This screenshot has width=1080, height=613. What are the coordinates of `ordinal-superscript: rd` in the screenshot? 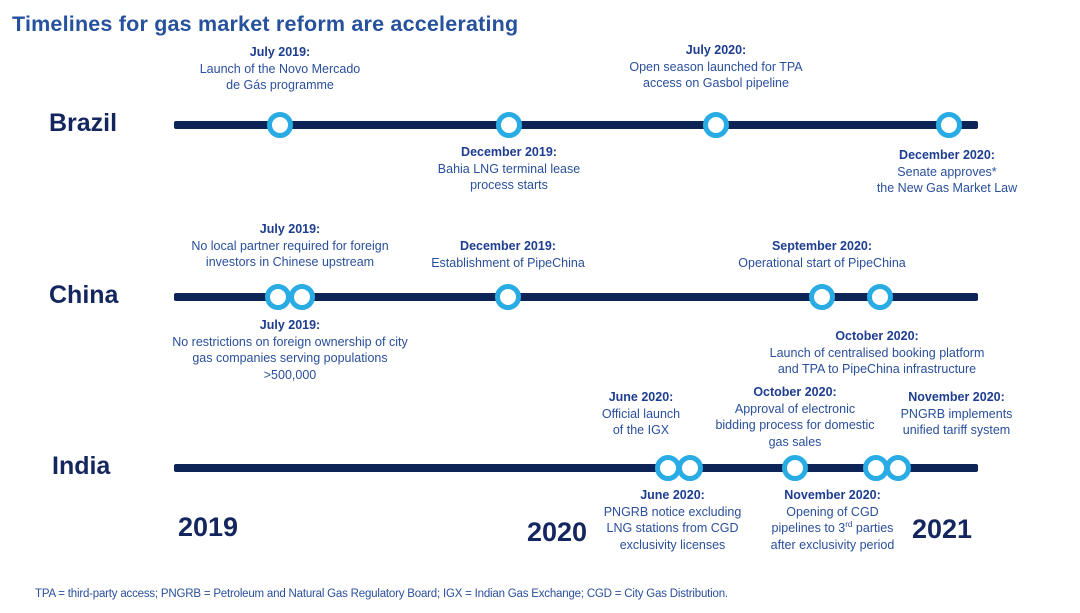 It's located at (849, 524).